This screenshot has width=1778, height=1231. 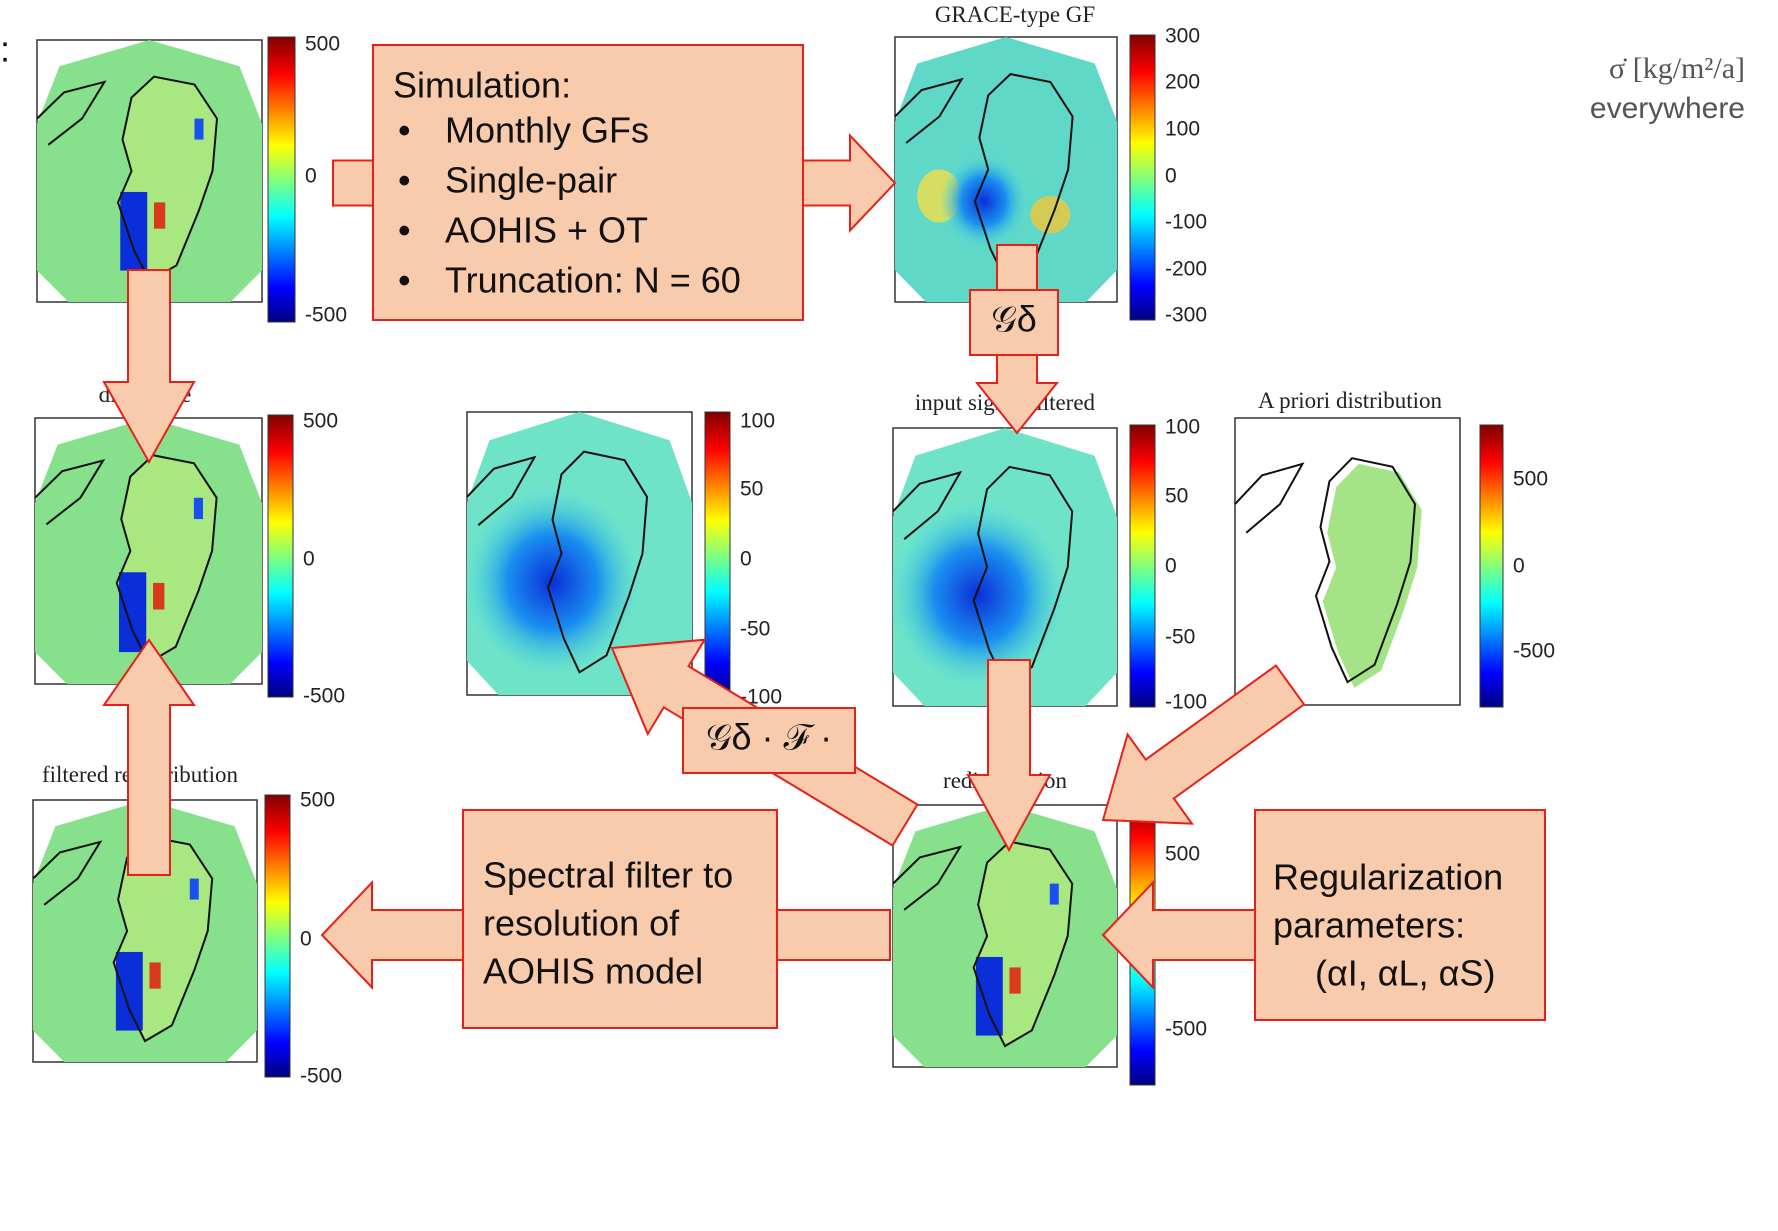 I want to click on panel-title: GRACE-type GF, so click(x=1015, y=14).